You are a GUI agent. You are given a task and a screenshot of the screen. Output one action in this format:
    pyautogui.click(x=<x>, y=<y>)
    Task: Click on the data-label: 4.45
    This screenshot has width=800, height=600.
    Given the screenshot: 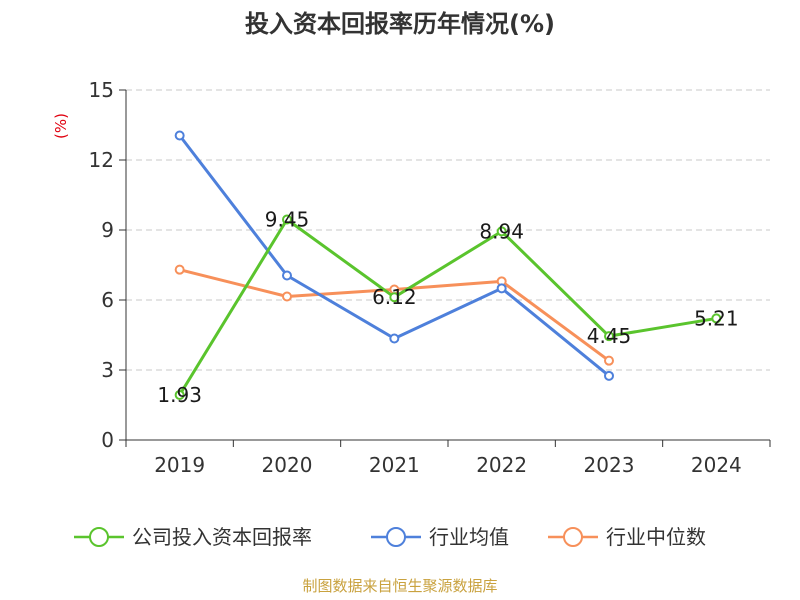 What is the action you would take?
    pyautogui.click(x=609, y=336)
    